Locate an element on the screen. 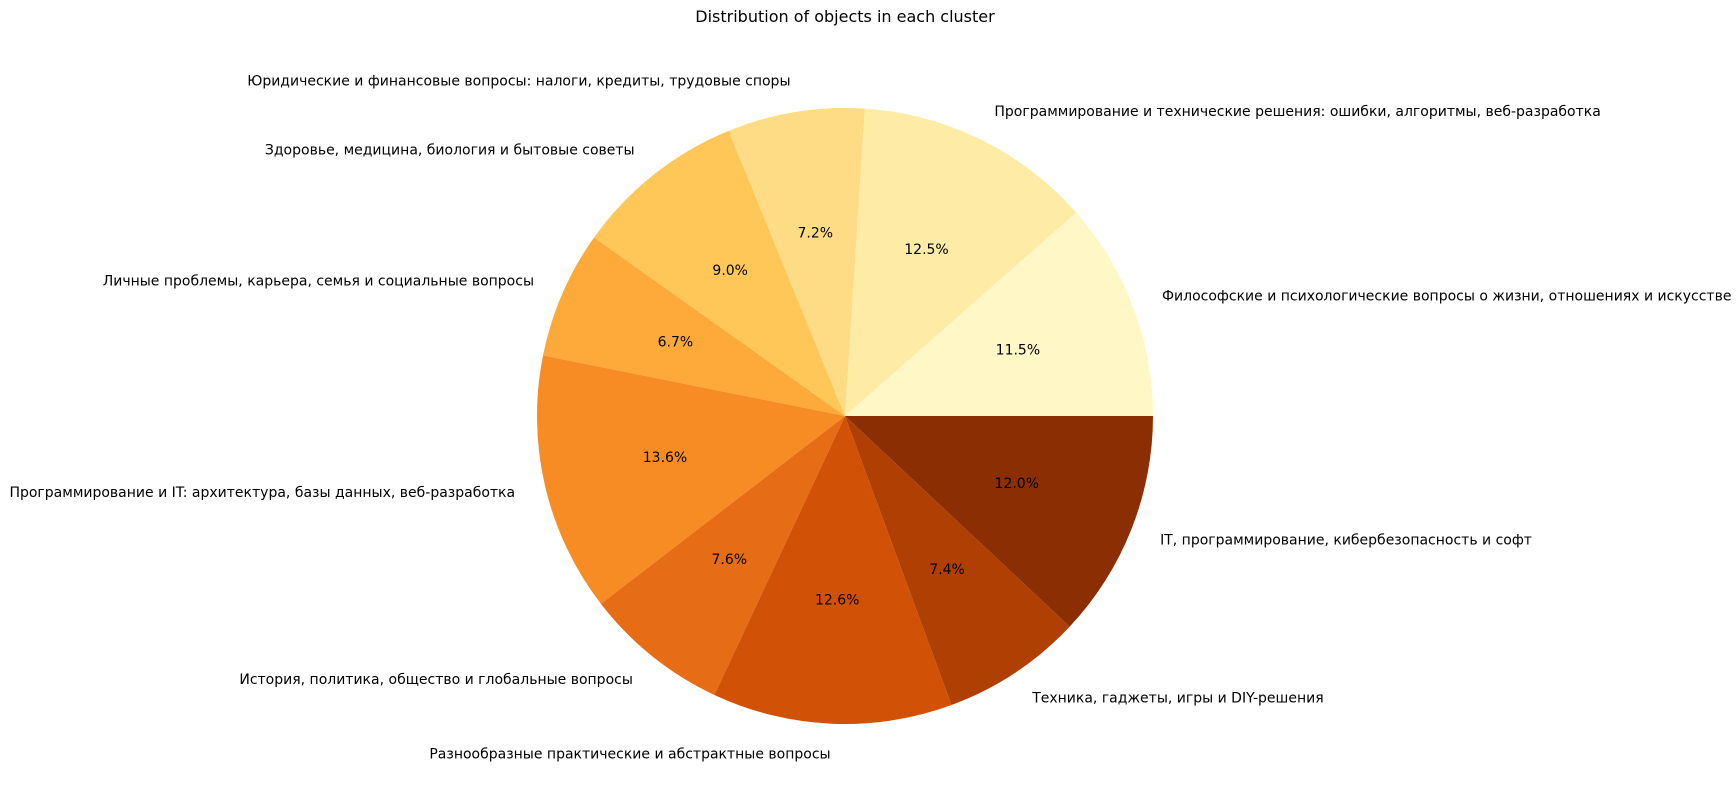 The width and height of the screenshot is (1736, 812). slice-percent-label: 9.0% is located at coordinates (730, 271).